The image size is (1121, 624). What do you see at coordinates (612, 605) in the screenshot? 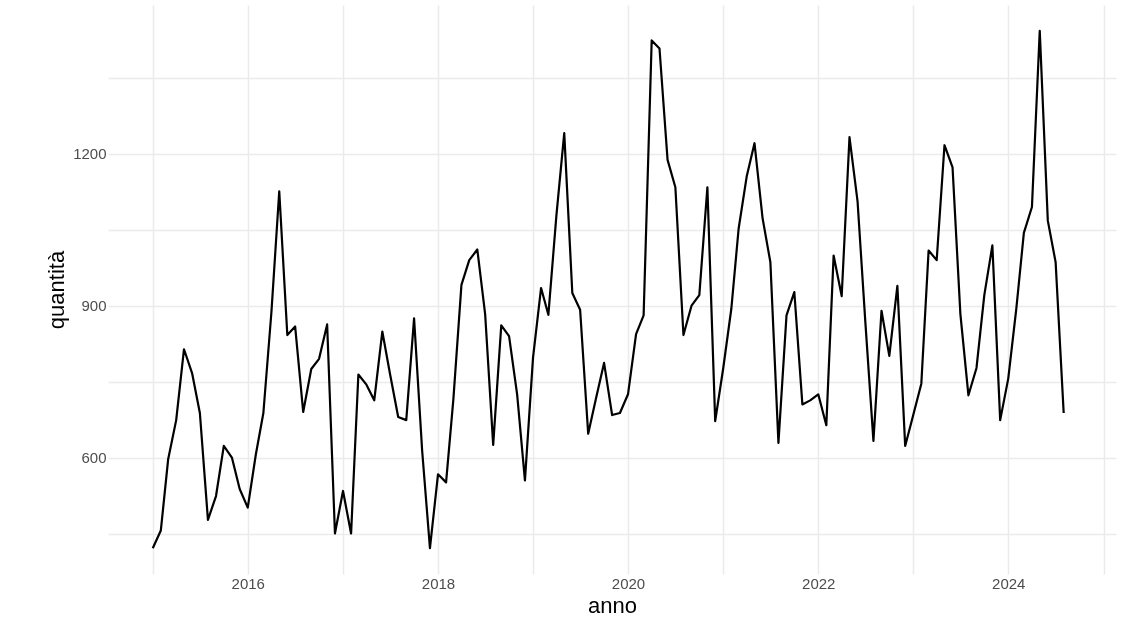
I see `x-axis-title: anno` at bounding box center [612, 605].